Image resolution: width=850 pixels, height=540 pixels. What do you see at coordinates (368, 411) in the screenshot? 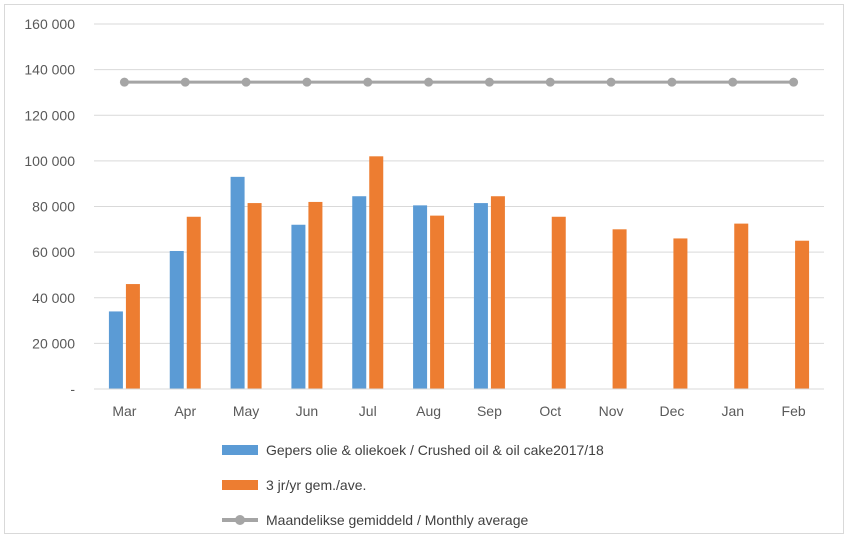
I see `x-tick-label: Jul` at bounding box center [368, 411].